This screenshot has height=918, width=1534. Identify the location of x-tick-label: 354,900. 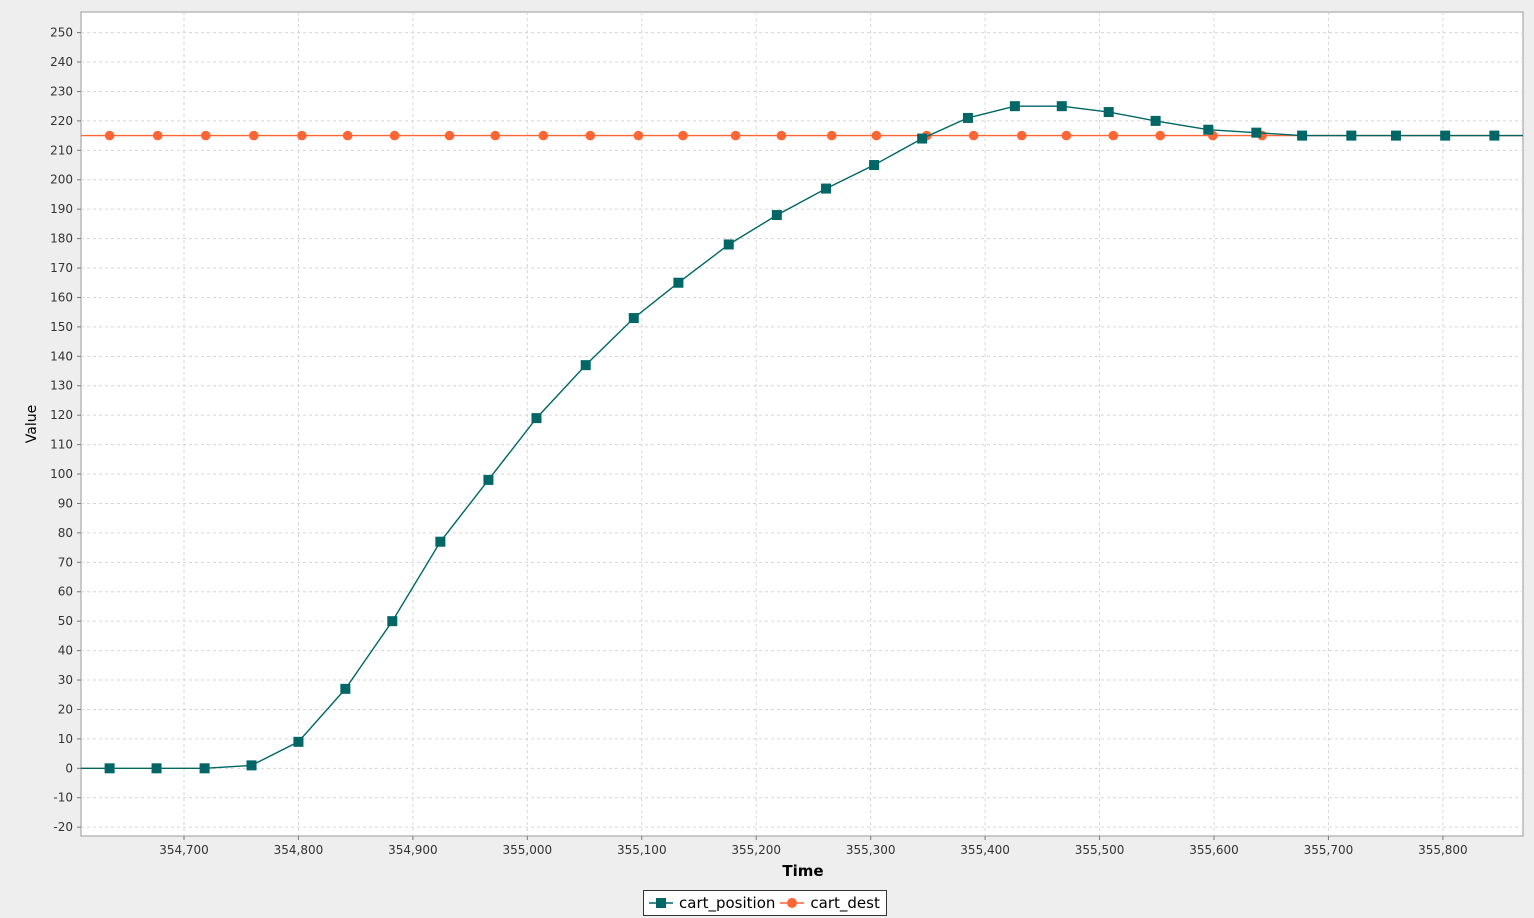
(413, 850).